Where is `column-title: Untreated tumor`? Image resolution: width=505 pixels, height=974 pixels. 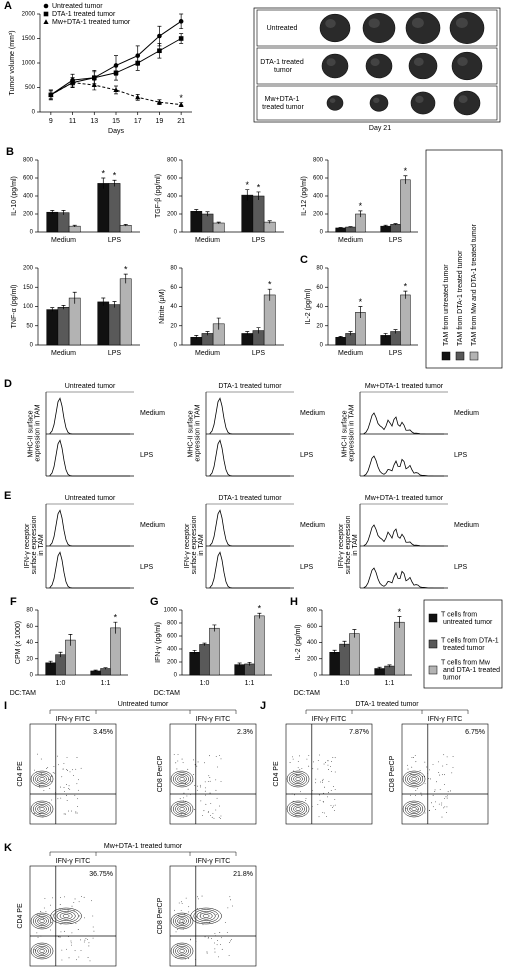
column-title: Untreated tumor is located at coordinates (90, 386).